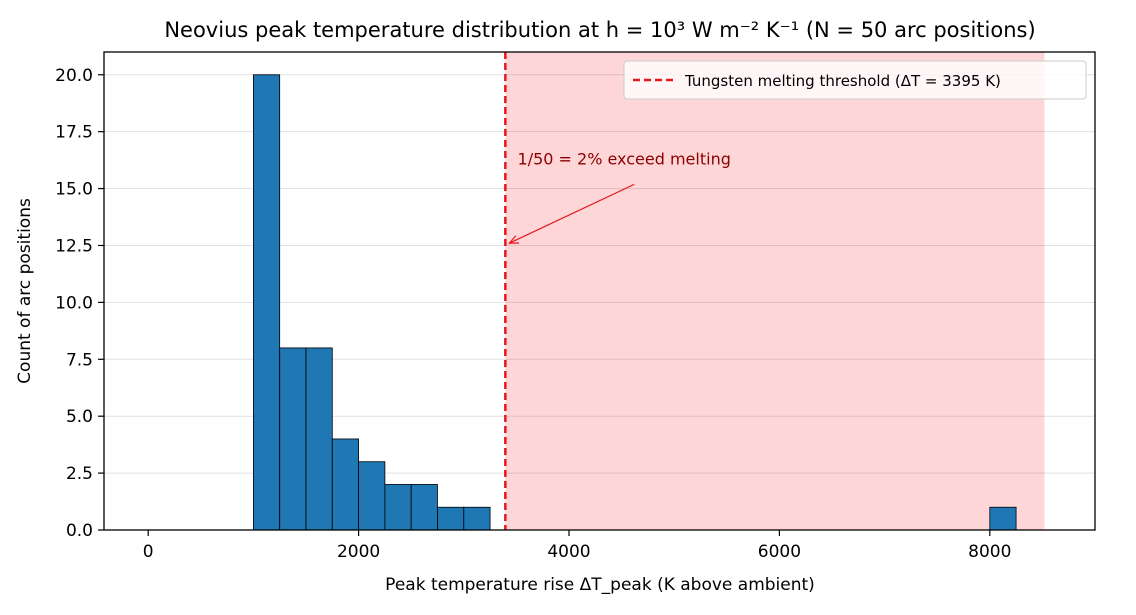 The height and width of the screenshot is (615, 1136). Describe the element at coordinates (74, 133) in the screenshot. I see `y-tick-label: 17.5` at that location.